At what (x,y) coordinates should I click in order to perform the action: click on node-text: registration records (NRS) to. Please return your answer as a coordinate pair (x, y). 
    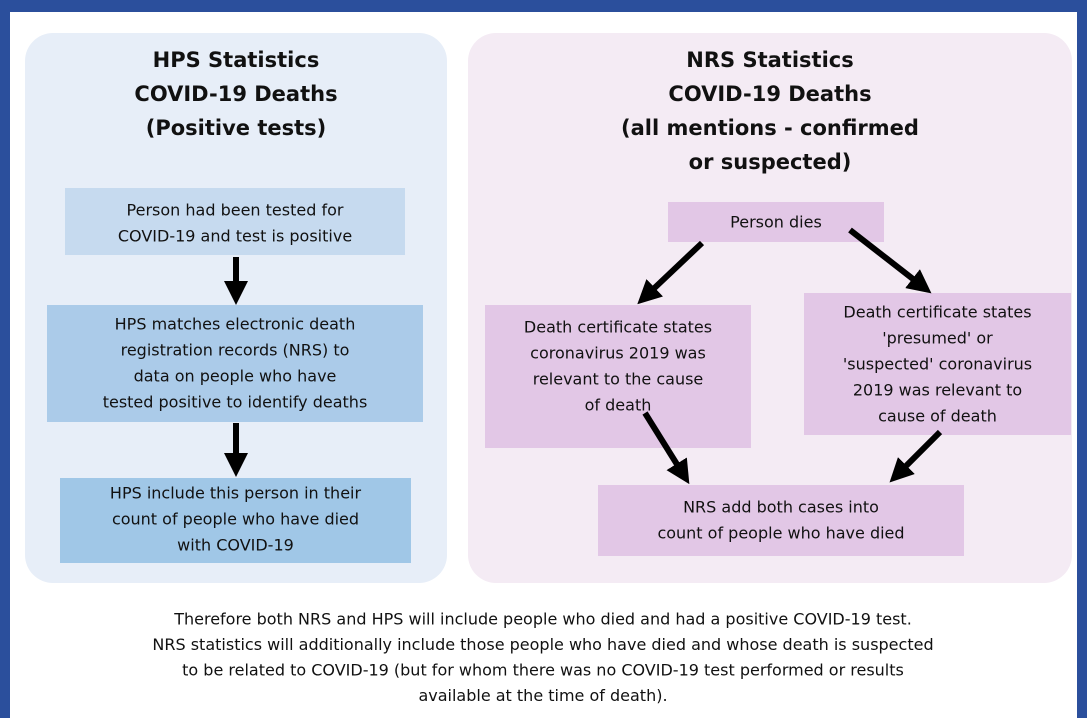
    Looking at the image, I should click on (235, 350).